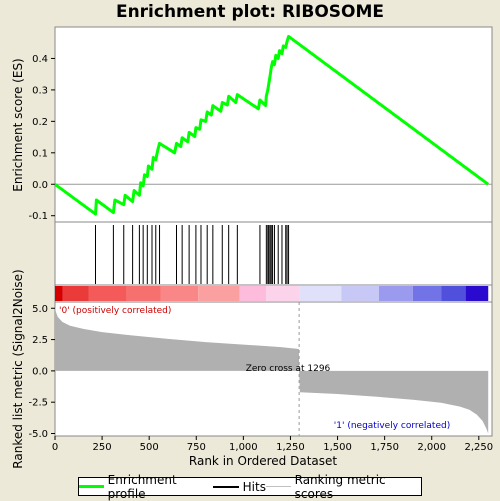 The width and height of the screenshot is (500, 501). I want to click on legend-ranking-swatch, so click(278, 486).